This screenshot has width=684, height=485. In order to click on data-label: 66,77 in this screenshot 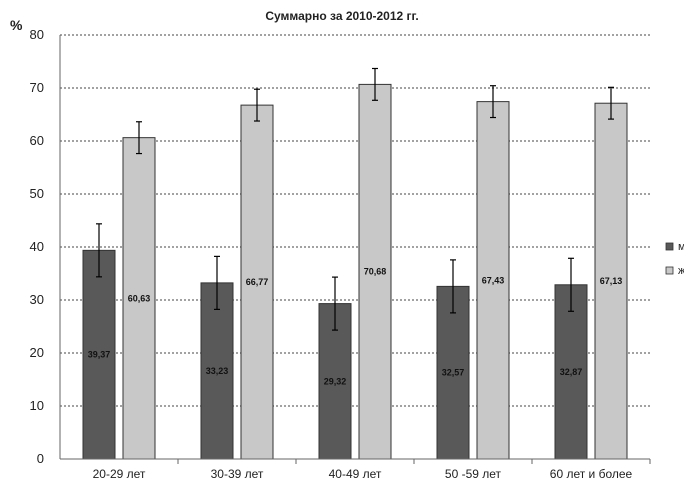, I will do `click(257, 282)`.